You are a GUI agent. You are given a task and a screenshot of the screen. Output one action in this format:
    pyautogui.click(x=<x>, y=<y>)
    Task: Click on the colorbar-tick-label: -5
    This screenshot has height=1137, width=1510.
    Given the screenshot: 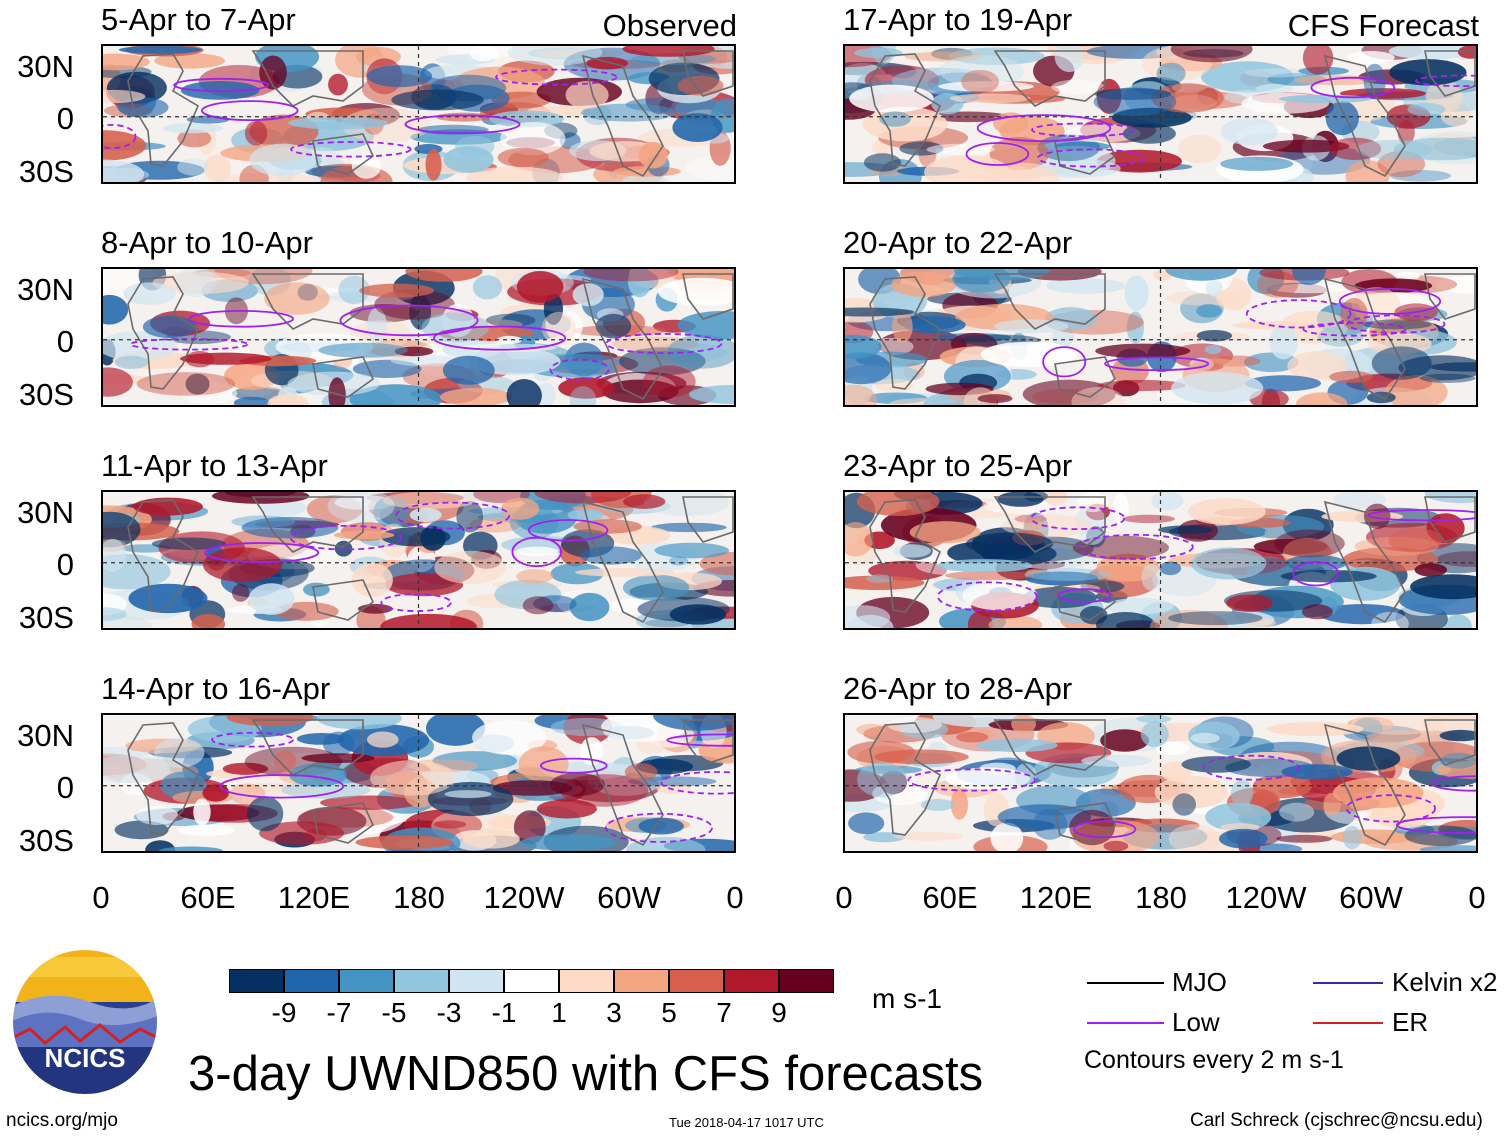 What is the action you would take?
    pyautogui.click(x=394, y=1012)
    